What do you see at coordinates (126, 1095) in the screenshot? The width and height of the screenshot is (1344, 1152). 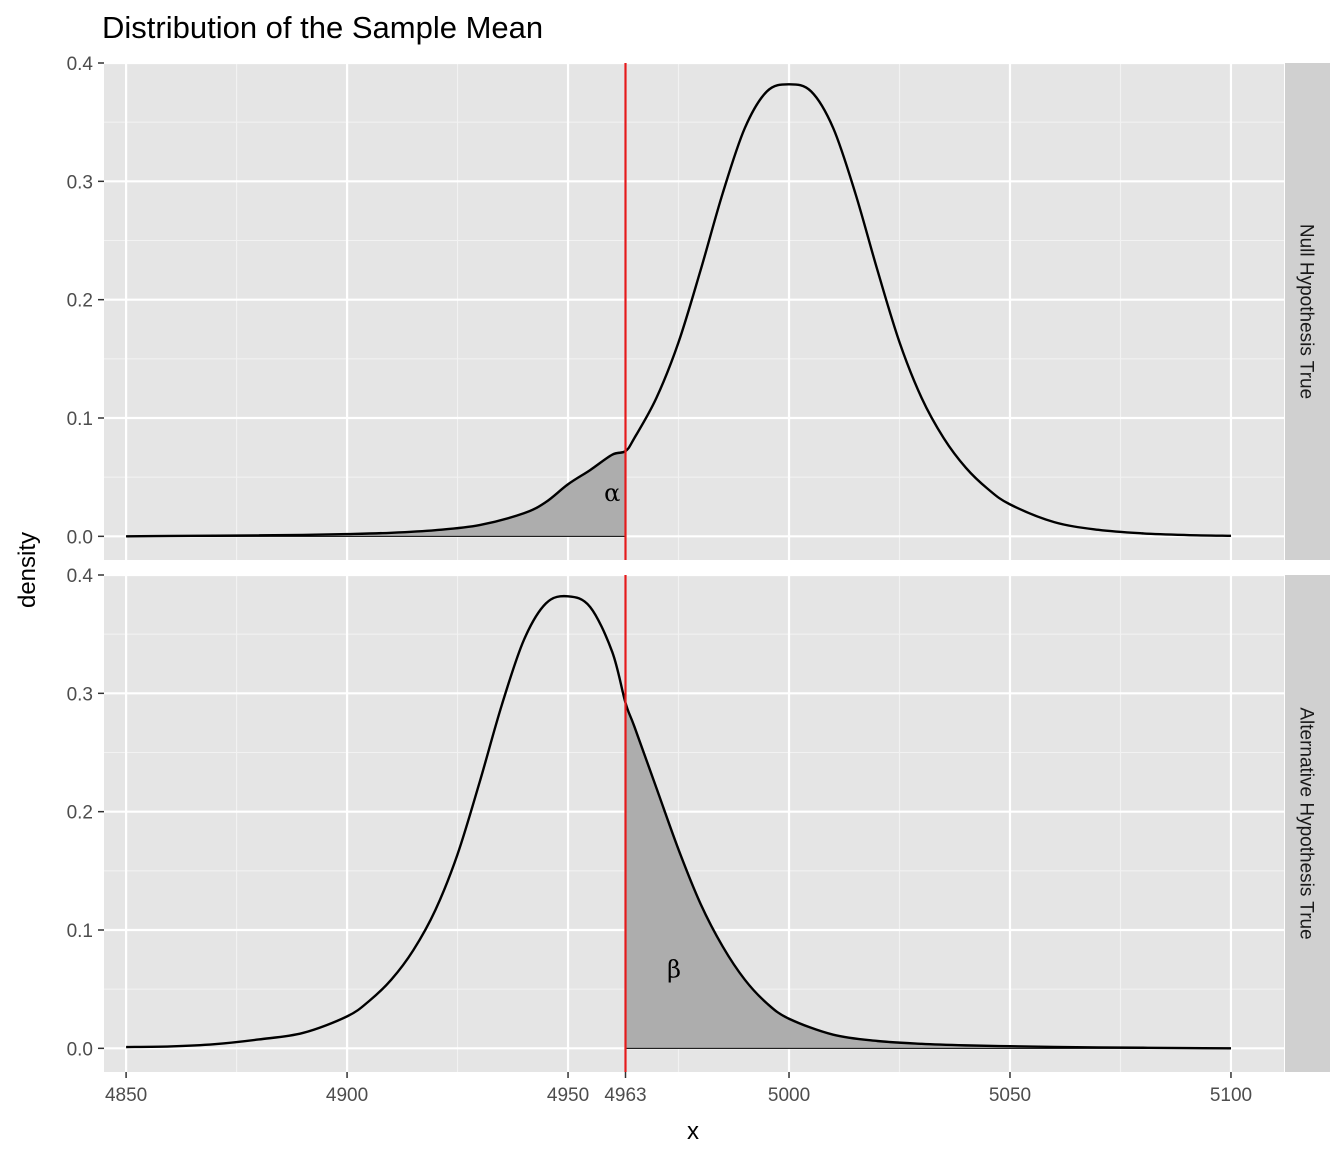 I see `x-tick-label: 4850` at bounding box center [126, 1095].